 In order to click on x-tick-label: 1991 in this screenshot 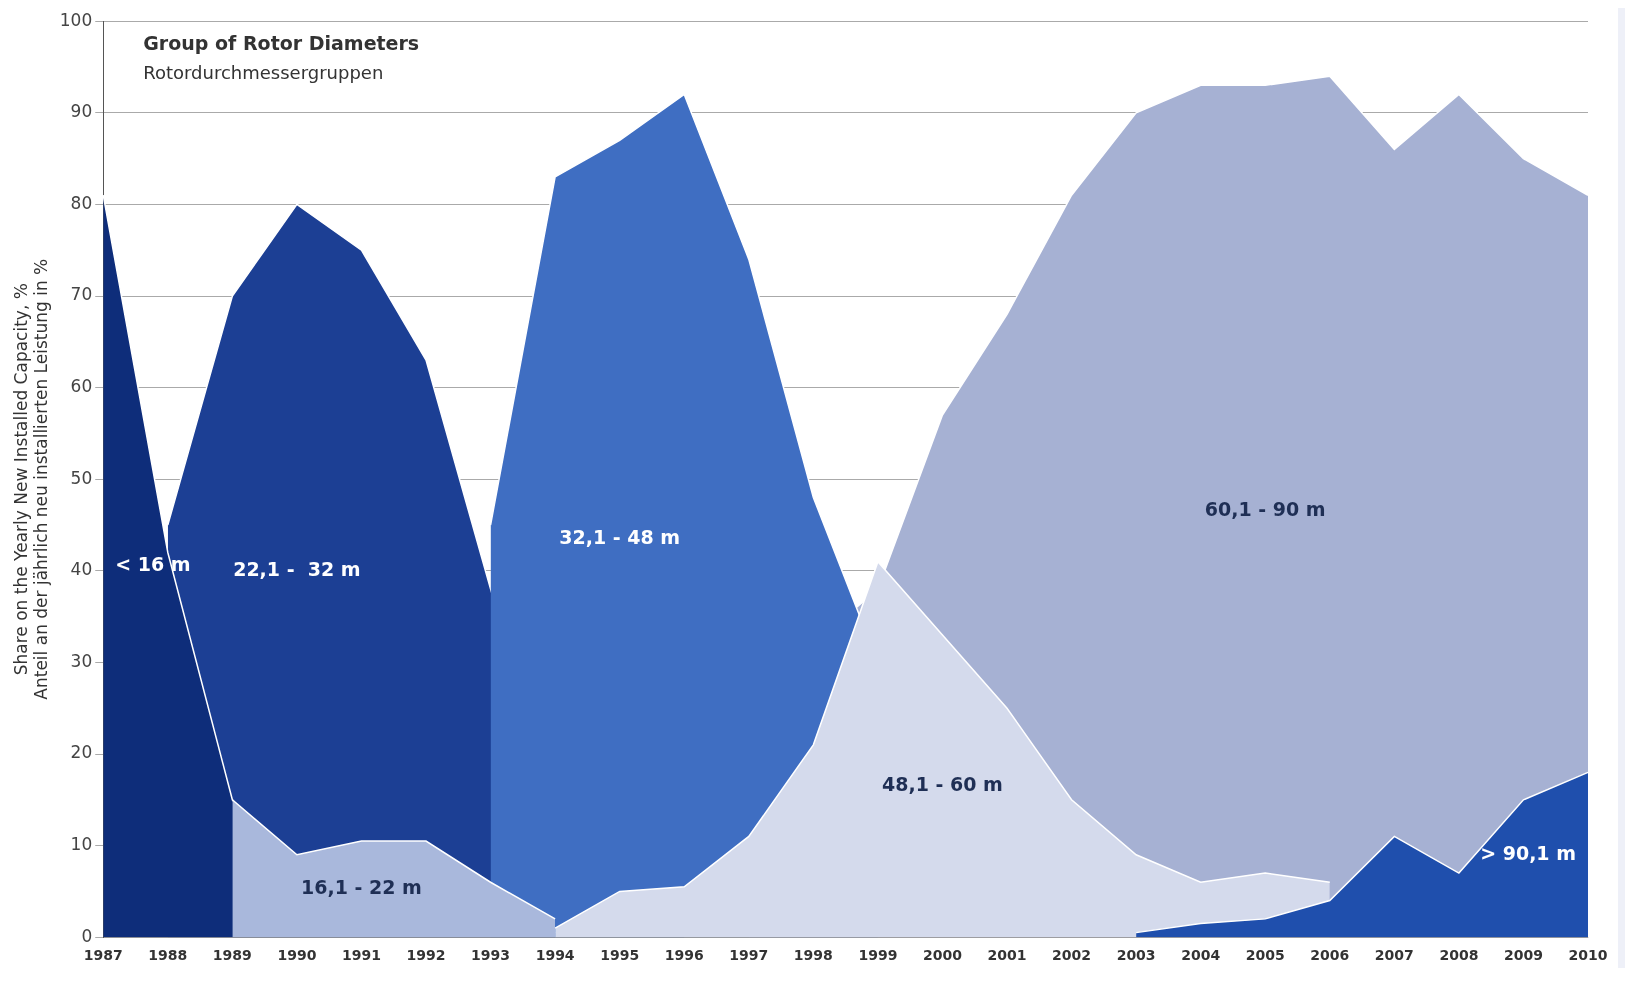, I will do `click(361, 955)`.